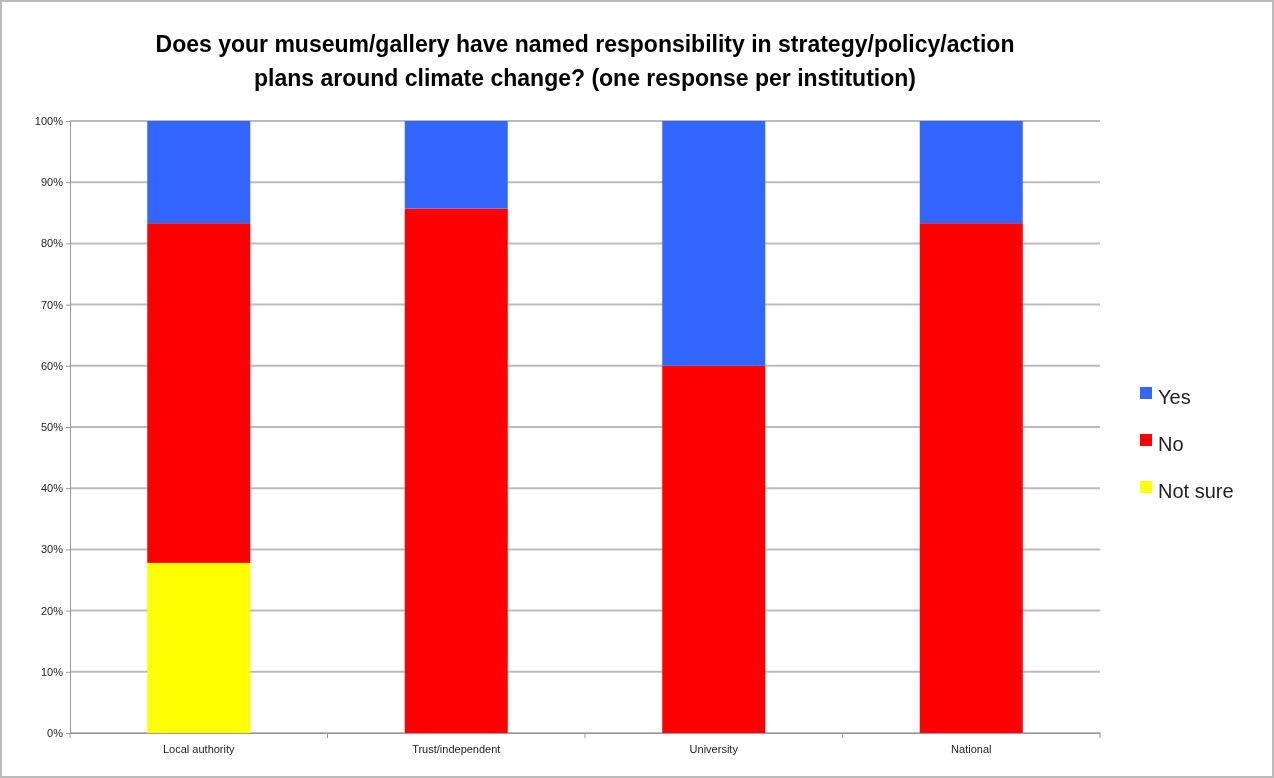 This screenshot has height=778, width=1274. Describe the element at coordinates (52, 365) in the screenshot. I see `y-tick-label: 60%` at that location.